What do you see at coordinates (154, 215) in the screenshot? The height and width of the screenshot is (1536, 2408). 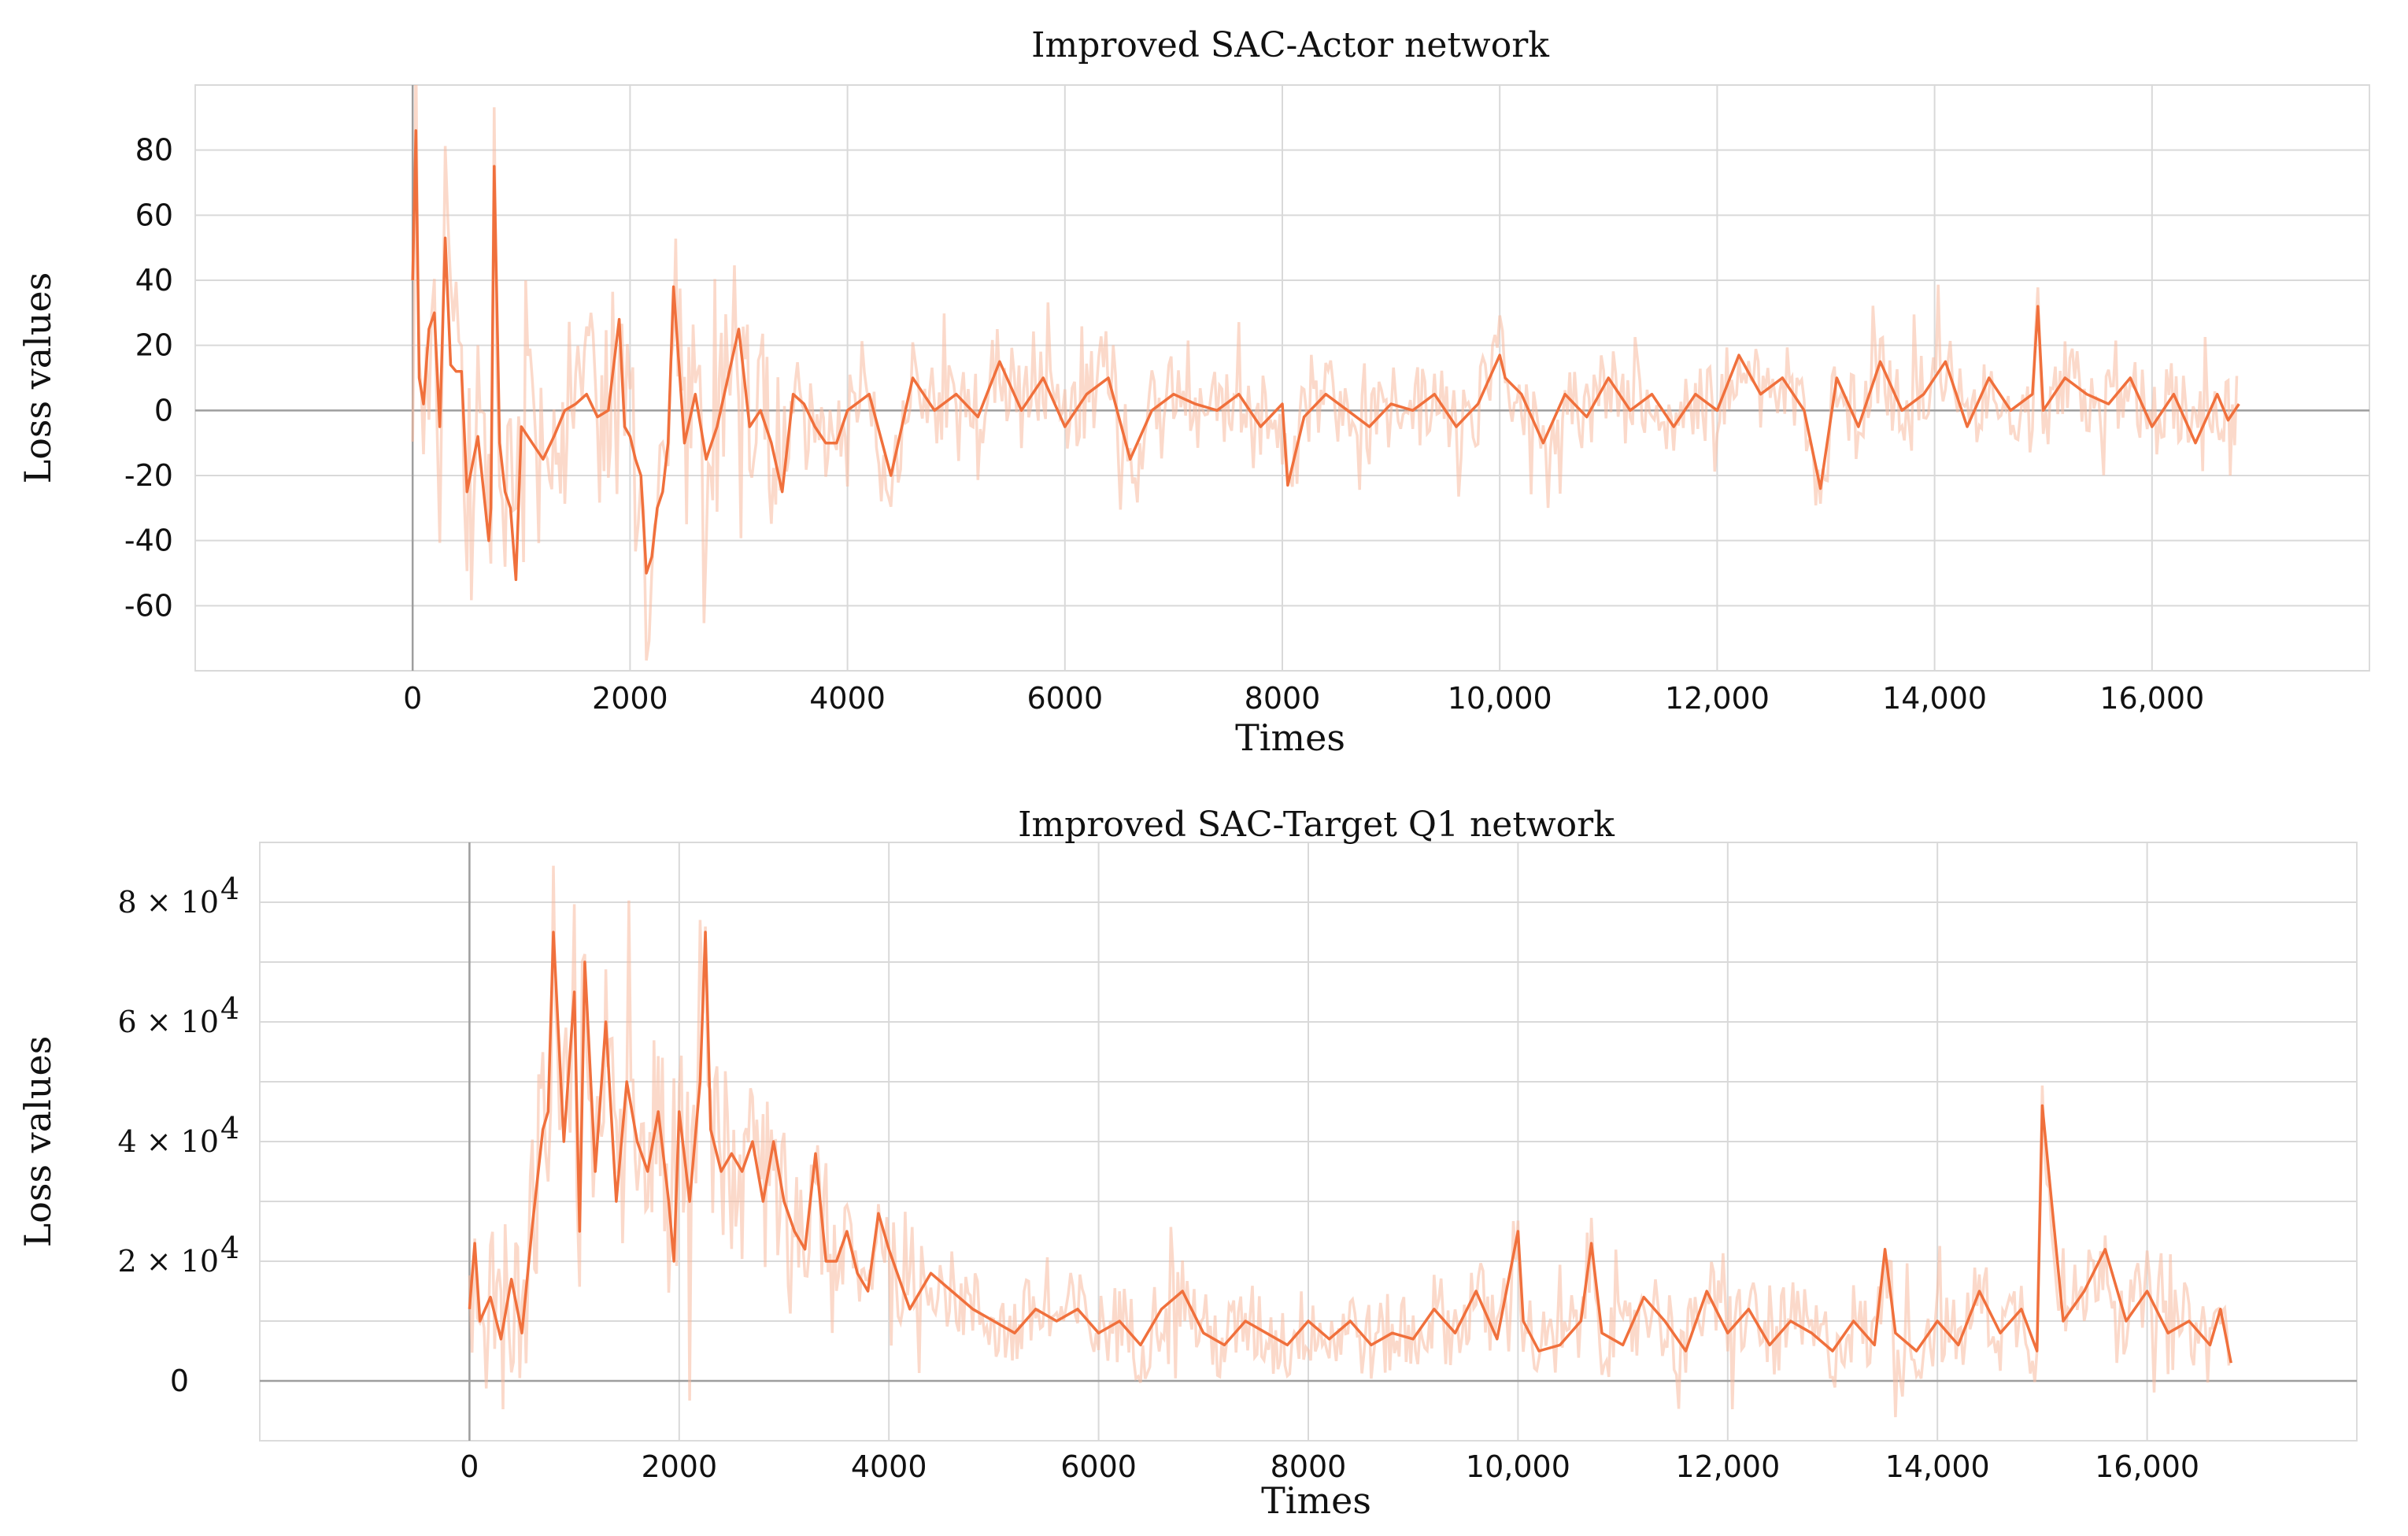 I see `y-tick-label: 60` at bounding box center [154, 215].